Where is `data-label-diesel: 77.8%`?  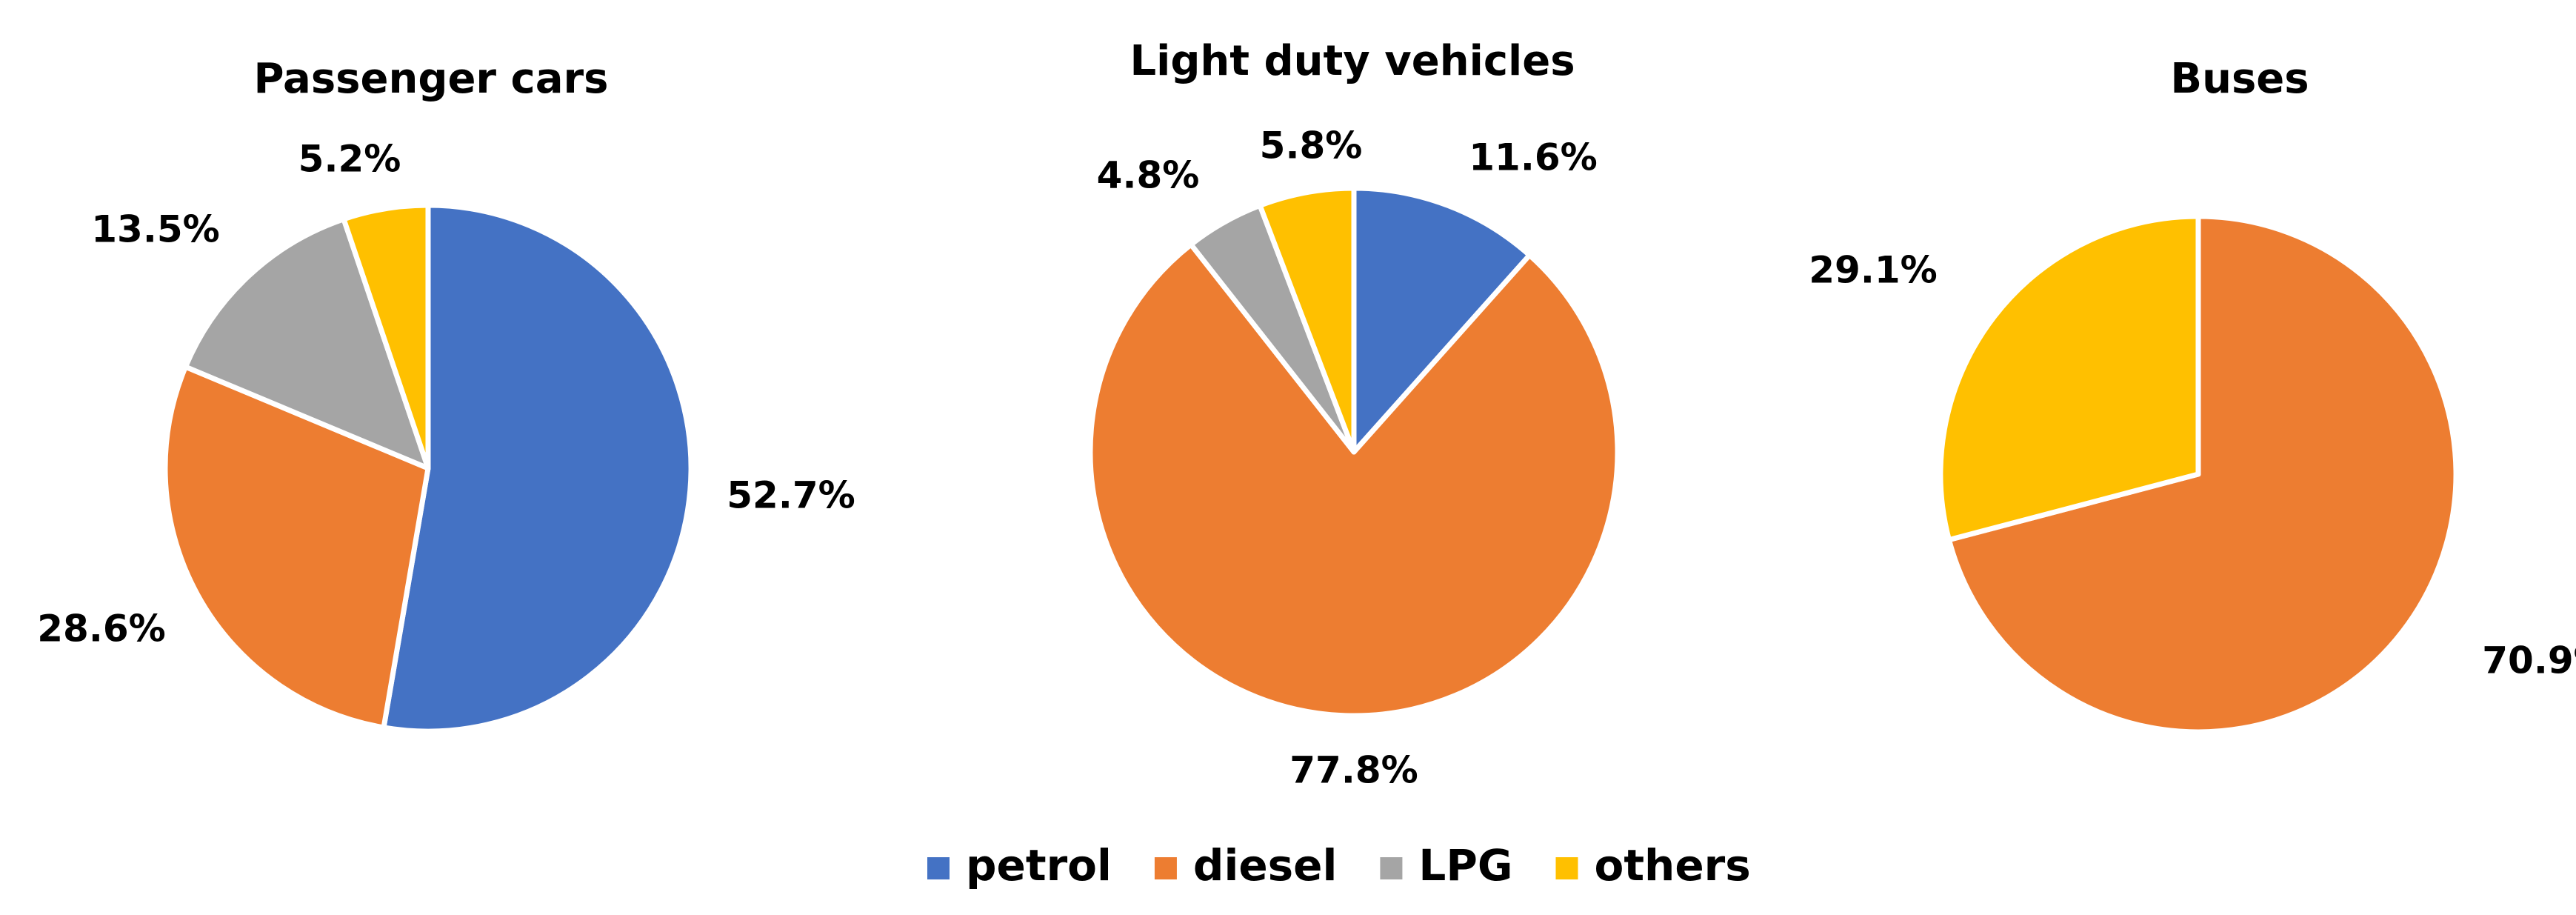
data-label-diesel: 77.8% is located at coordinates (1353, 770).